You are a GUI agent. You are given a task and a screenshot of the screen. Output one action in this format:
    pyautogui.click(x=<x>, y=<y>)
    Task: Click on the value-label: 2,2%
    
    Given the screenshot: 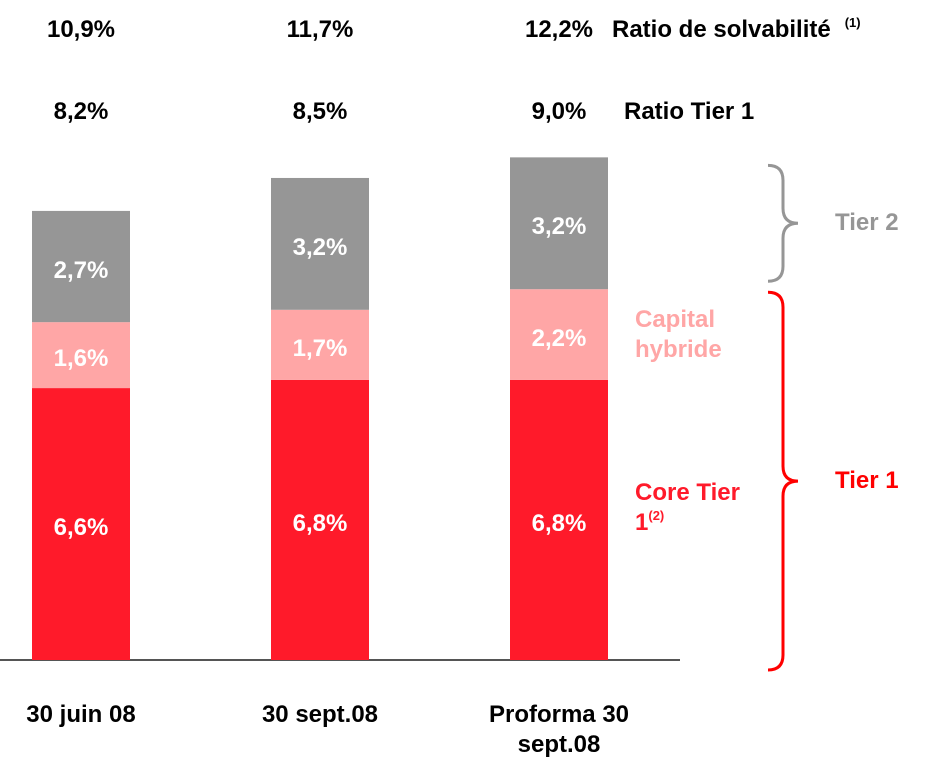 What is the action you would take?
    pyautogui.click(x=559, y=338)
    